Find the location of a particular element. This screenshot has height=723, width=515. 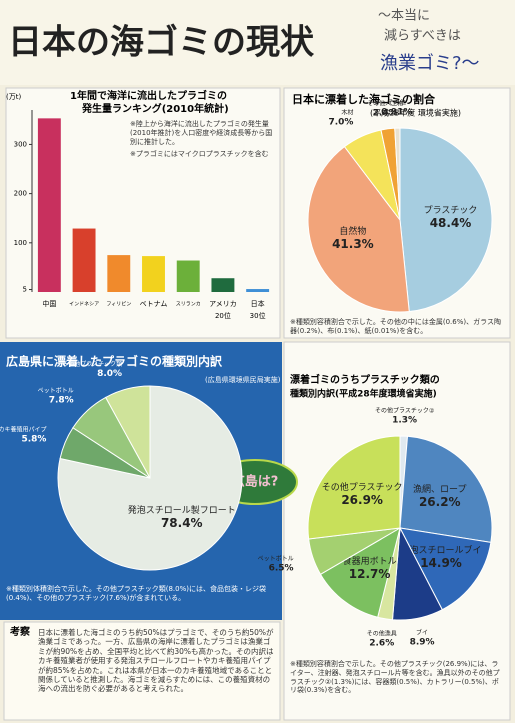

y-tick-label: 5 is located at coordinates (25, 290).